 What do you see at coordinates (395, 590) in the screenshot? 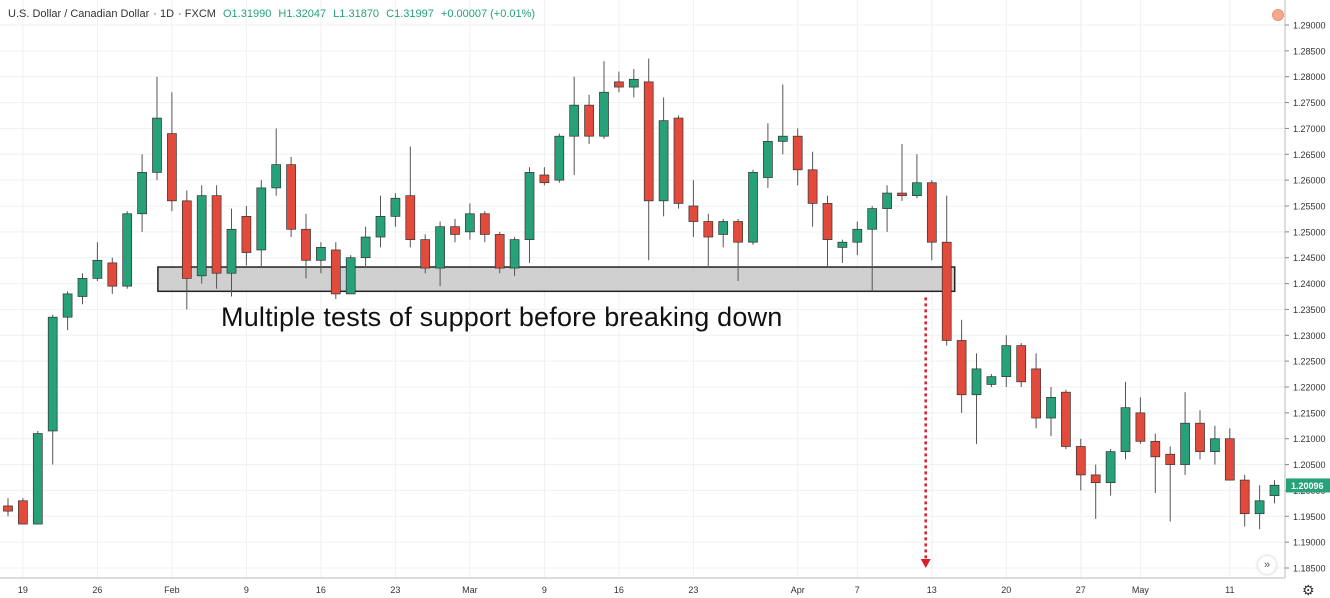
I see `time-tick-label: 23` at bounding box center [395, 590].